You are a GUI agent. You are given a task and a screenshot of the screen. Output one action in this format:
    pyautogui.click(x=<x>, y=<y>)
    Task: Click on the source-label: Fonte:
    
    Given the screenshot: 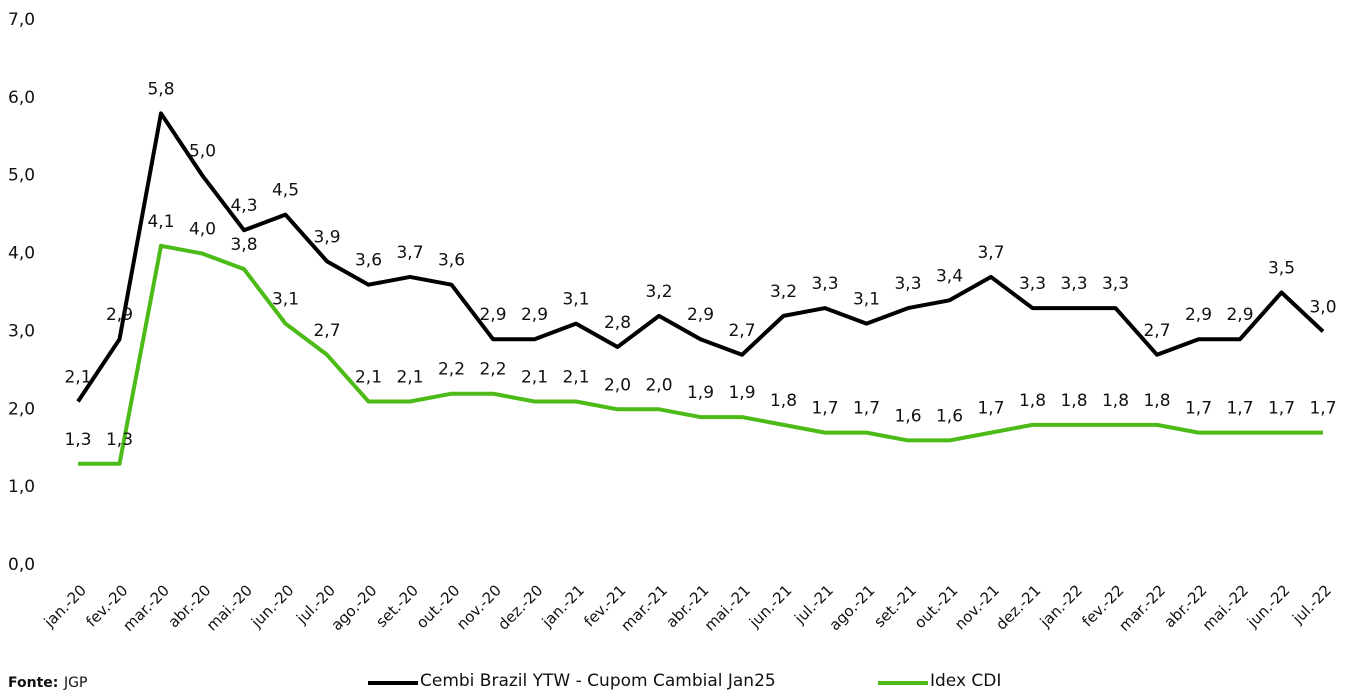 What is the action you would take?
    pyautogui.click(x=33, y=683)
    